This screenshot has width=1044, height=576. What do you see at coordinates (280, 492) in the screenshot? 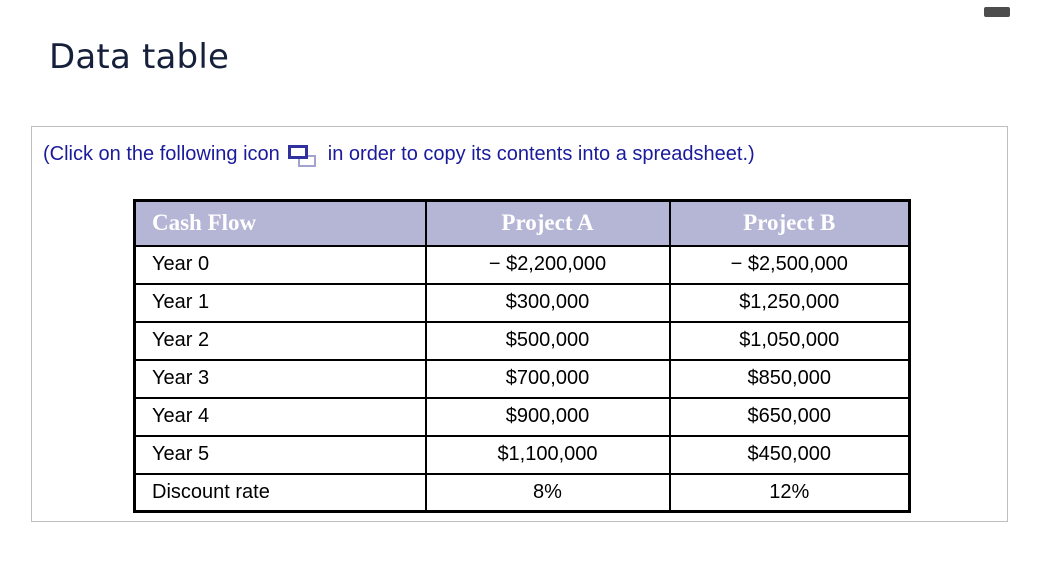
I see `row-label: Discount rate` at bounding box center [280, 492].